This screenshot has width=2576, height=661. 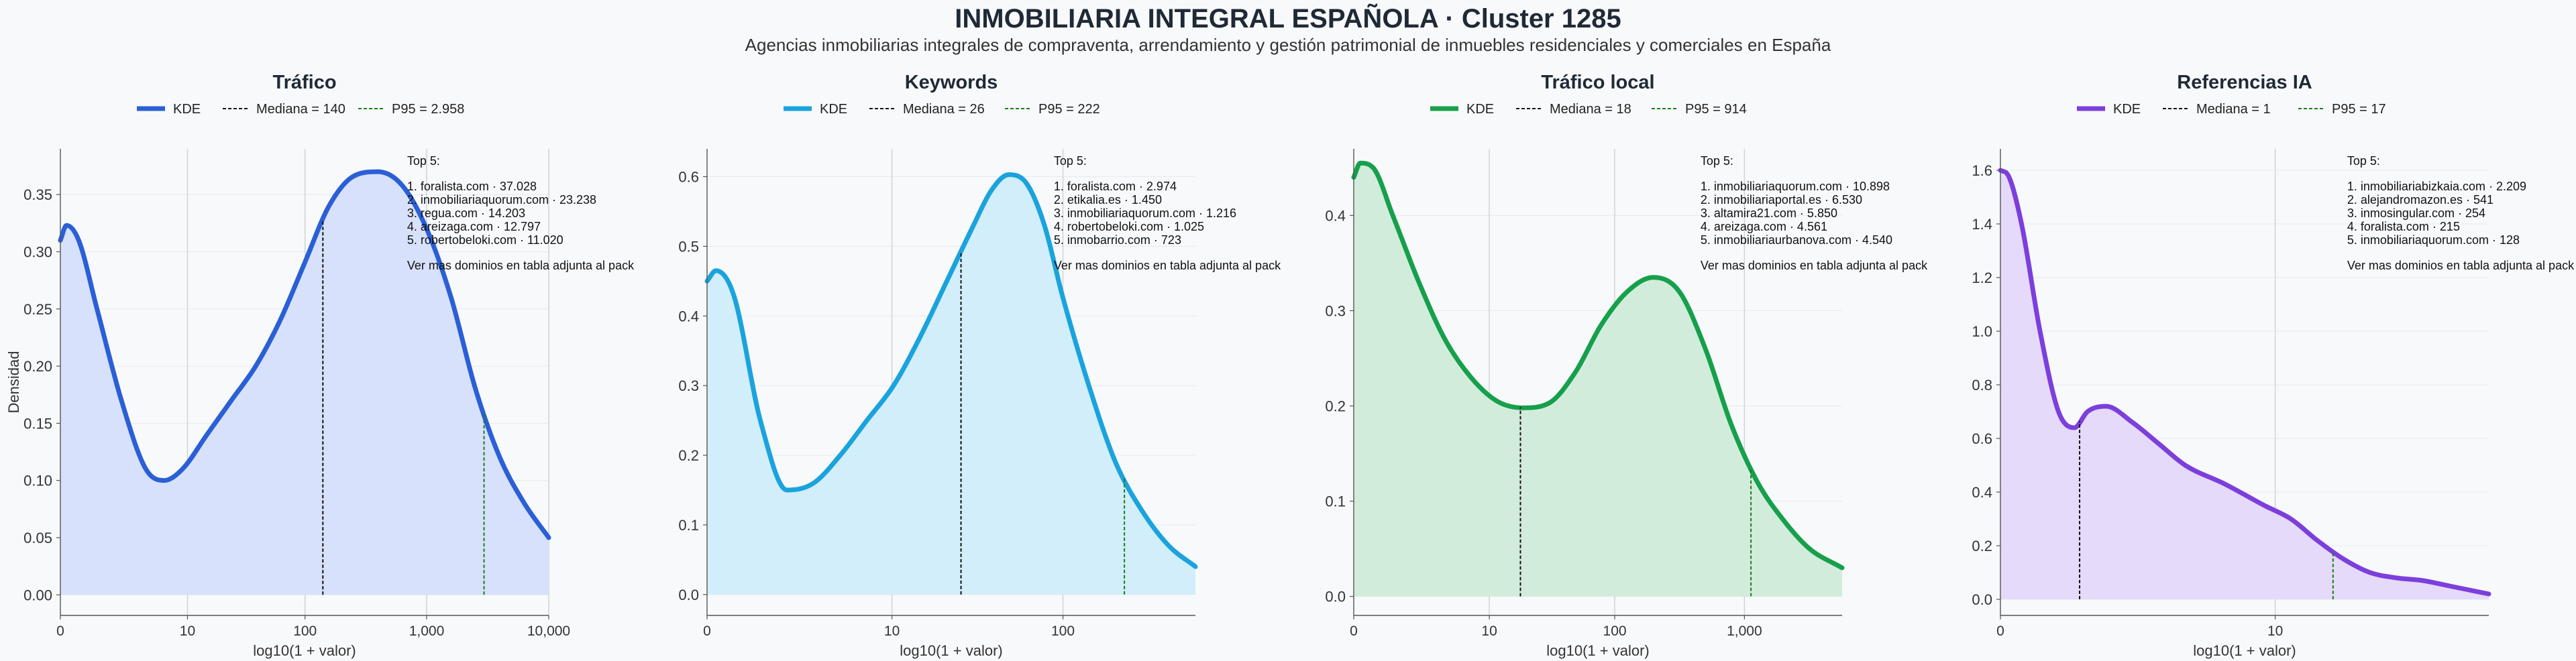 I want to click on top5-item: 2. inmobiliariaquorum.com · 23.238, so click(x=501, y=200).